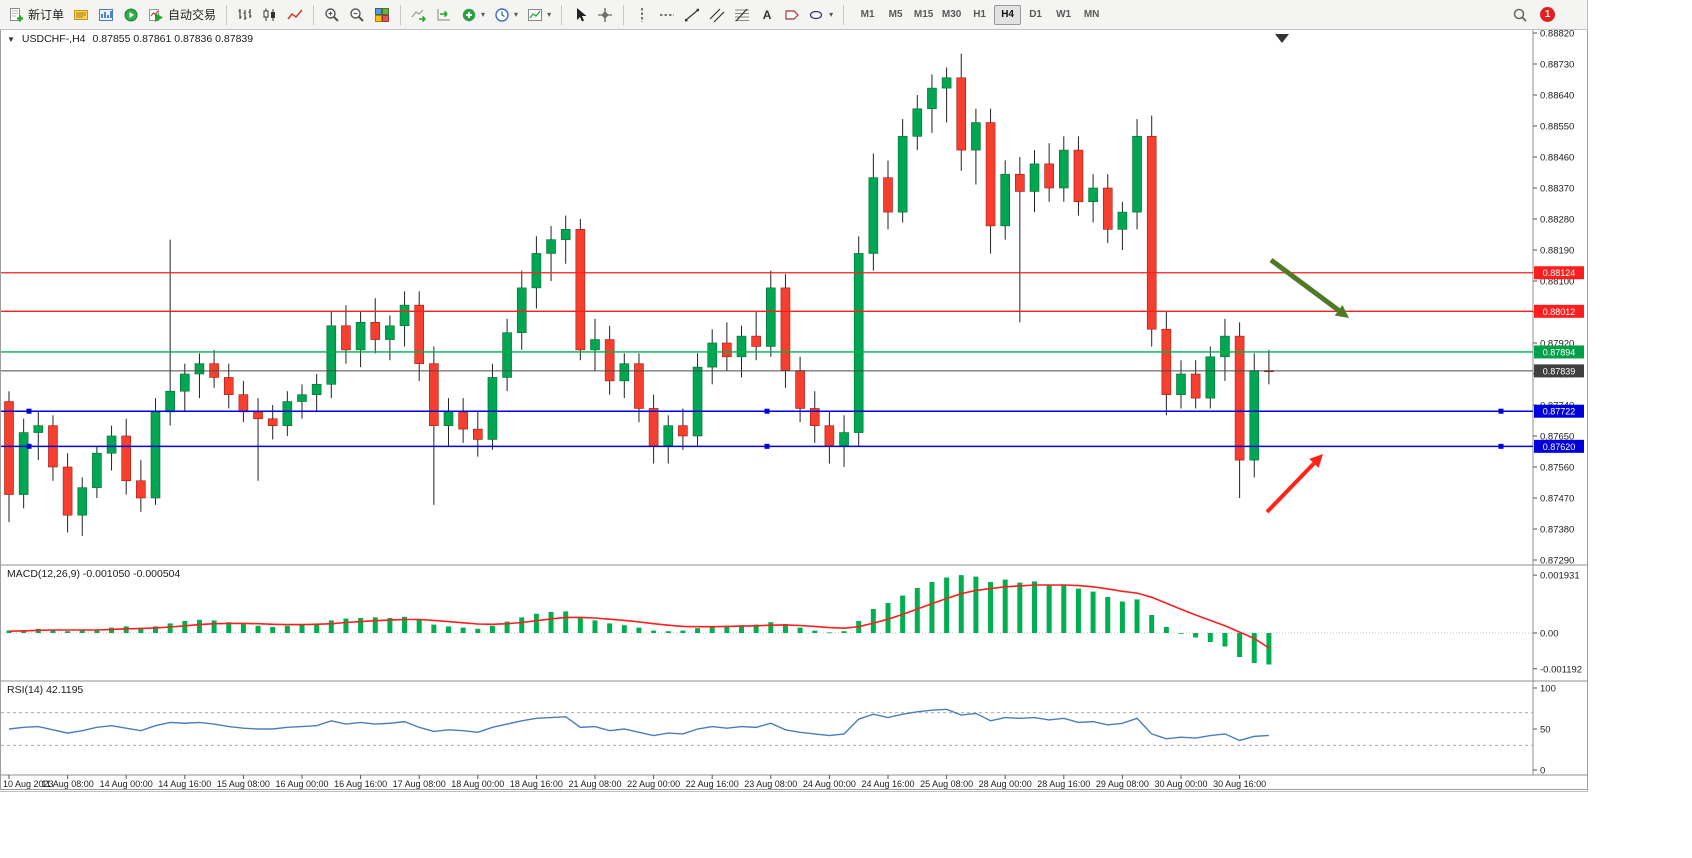 This screenshot has height=858, width=1692. Describe the element at coordinates (742, 15) in the screenshot. I see `fibonacci-button` at that location.